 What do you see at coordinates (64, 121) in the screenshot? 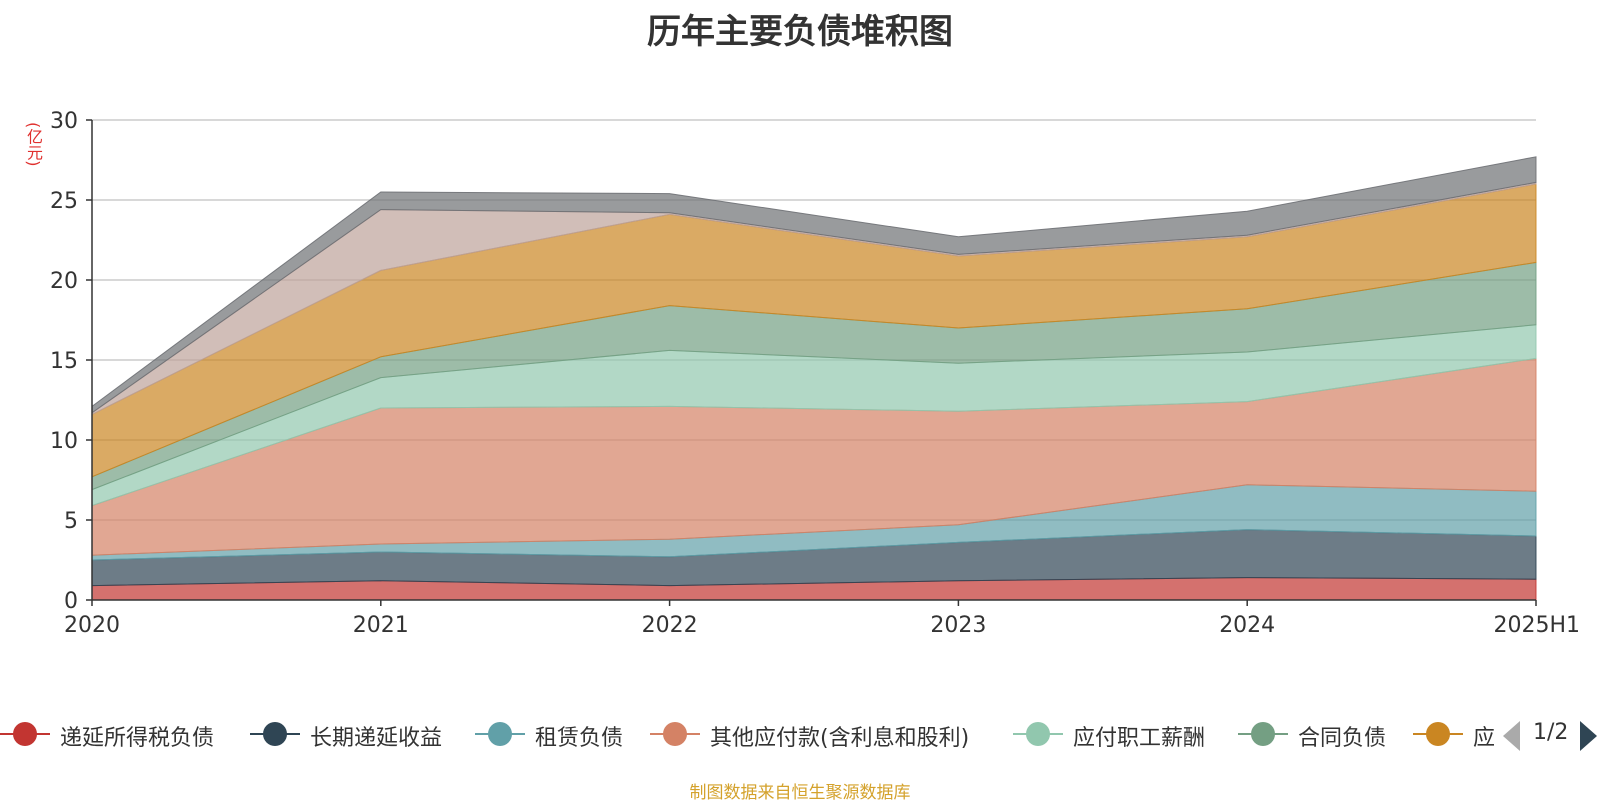
I see `y-tick-label: 30` at bounding box center [64, 121].